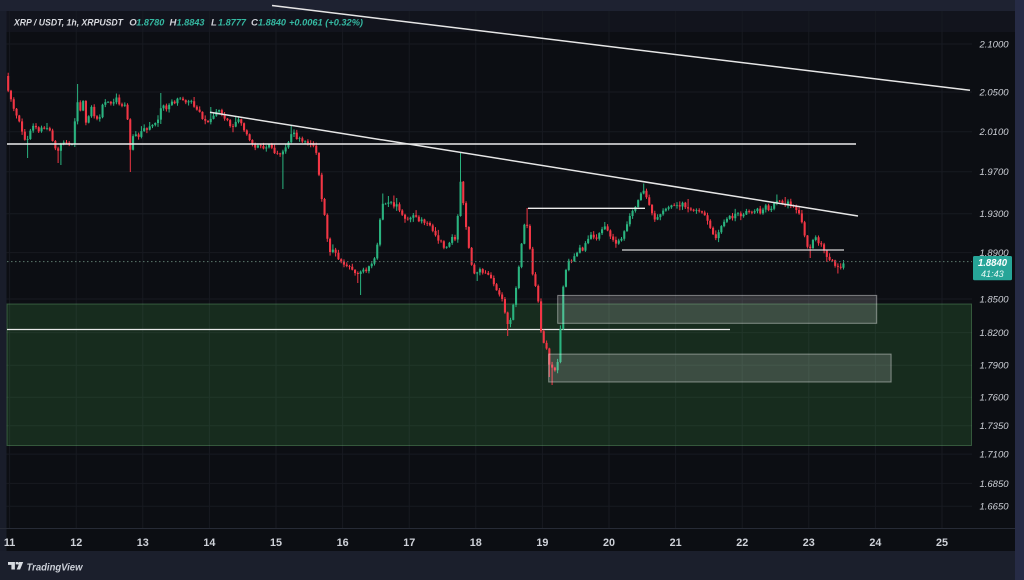 This screenshot has width=1024, height=580. What do you see at coordinates (995, 455) in the screenshot?
I see `svg-text: 1.7100` at bounding box center [995, 455].